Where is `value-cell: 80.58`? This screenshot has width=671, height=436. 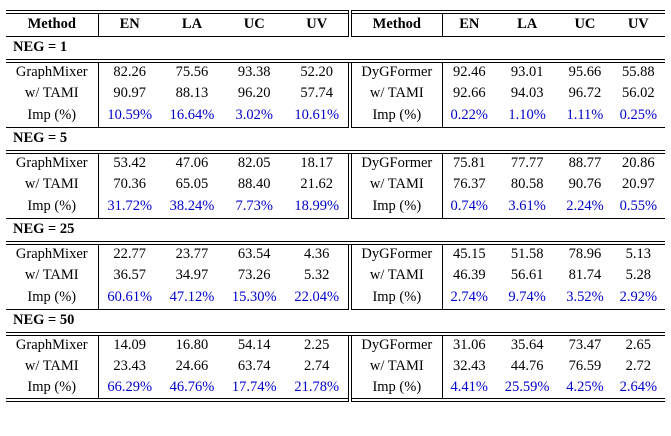 value-cell: 80.58 is located at coordinates (527, 184).